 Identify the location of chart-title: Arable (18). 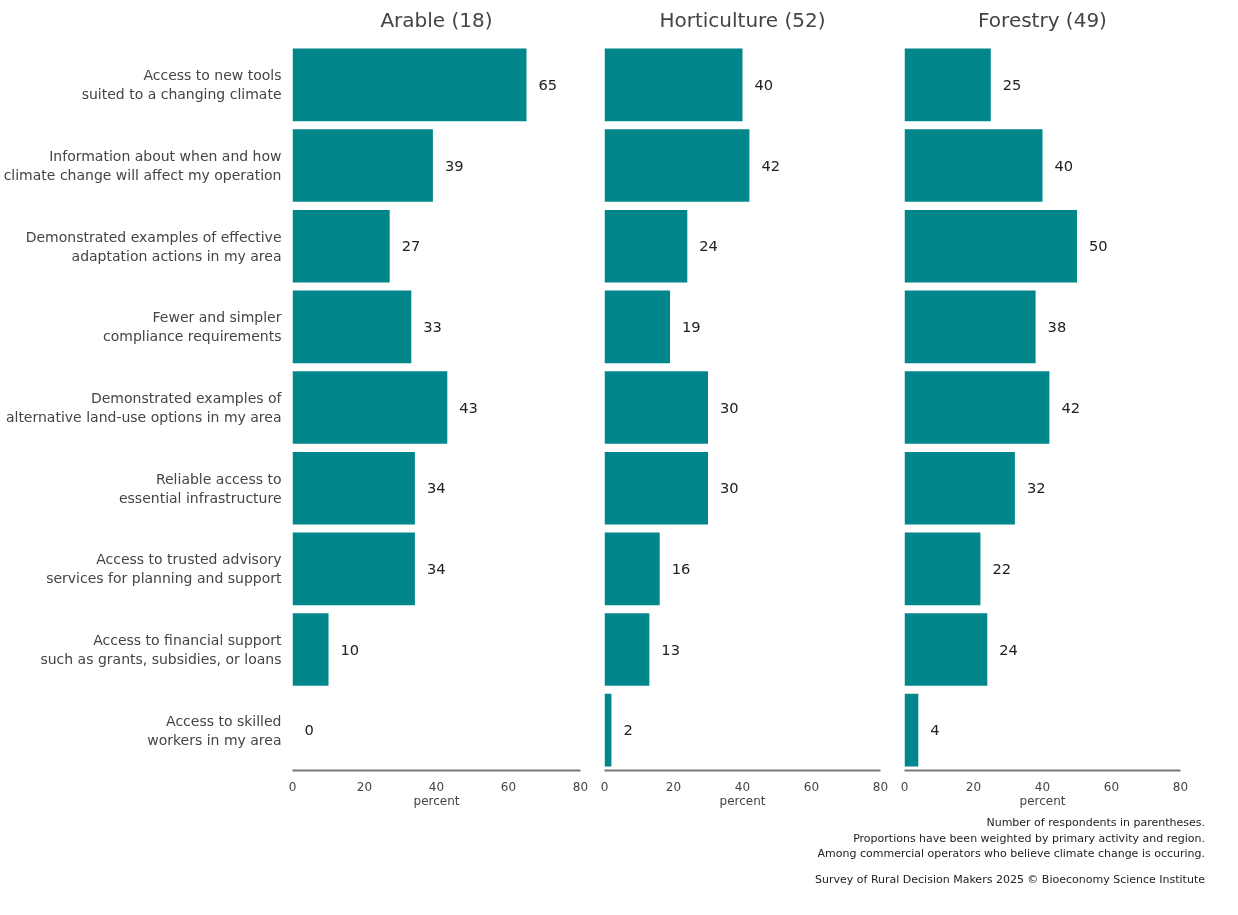
(436, 19).